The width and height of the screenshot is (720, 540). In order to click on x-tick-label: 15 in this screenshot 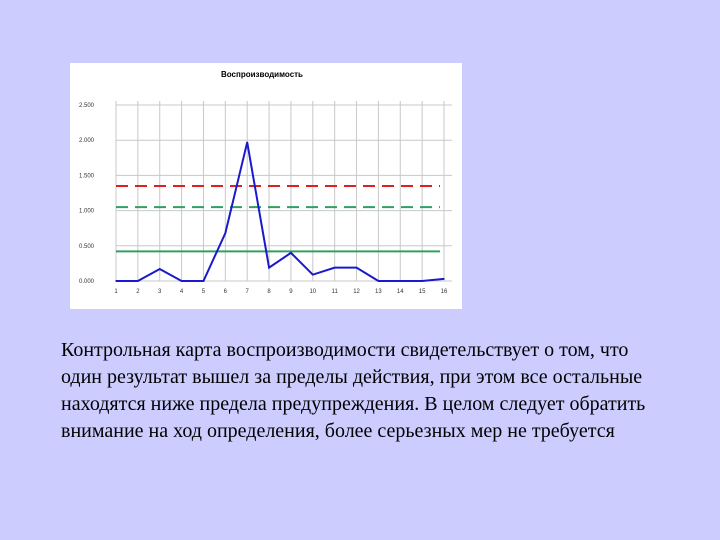, I will do `click(422, 292)`.